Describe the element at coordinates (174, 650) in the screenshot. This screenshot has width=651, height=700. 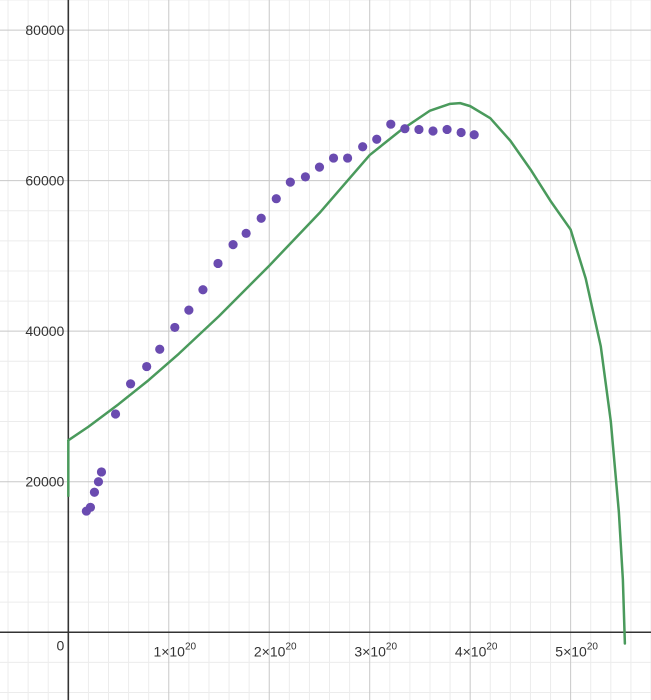
I see `x-tick-label: 1×10²⁰` at that location.